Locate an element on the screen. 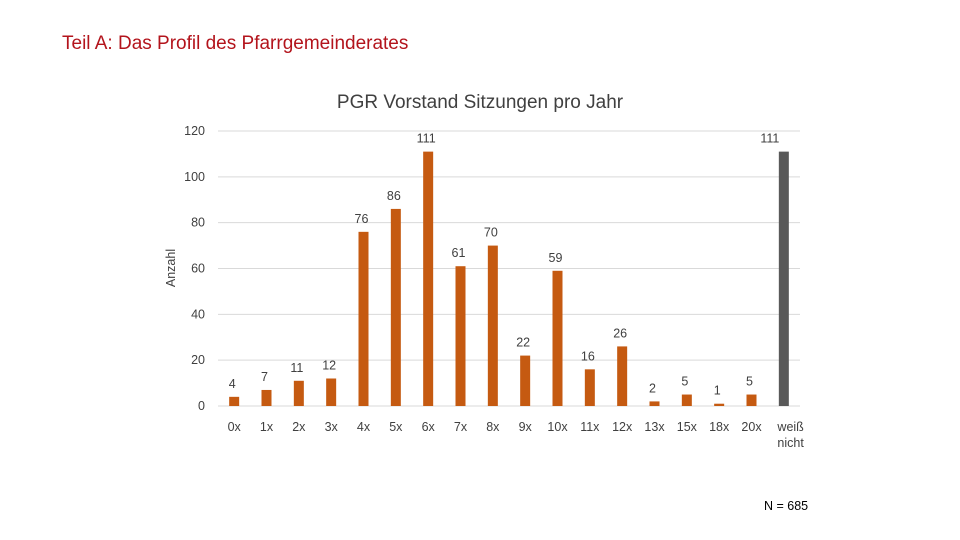 This screenshot has height=540, width=960. data-label: 76 is located at coordinates (362, 219).